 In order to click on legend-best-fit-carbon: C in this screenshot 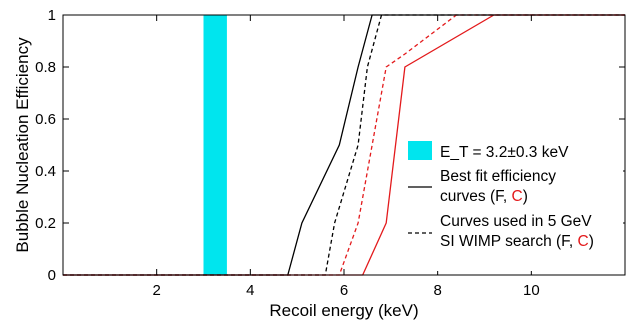, I will do `click(516, 196)`.